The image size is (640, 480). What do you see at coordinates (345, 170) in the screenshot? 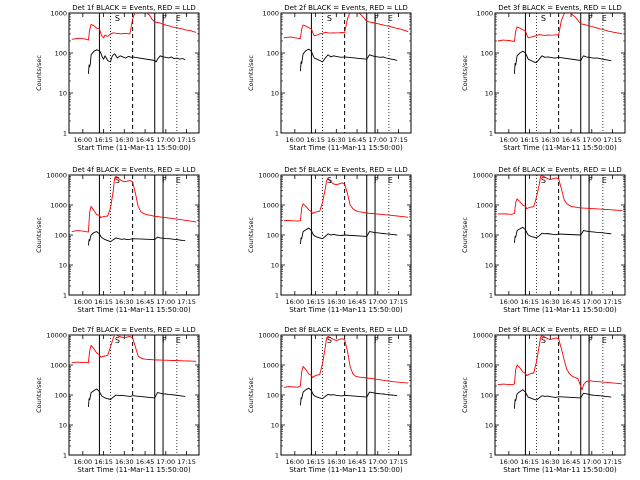
I see `panel-title: Det 5f BLACK = Events, RED = LLD` at bounding box center [345, 170].